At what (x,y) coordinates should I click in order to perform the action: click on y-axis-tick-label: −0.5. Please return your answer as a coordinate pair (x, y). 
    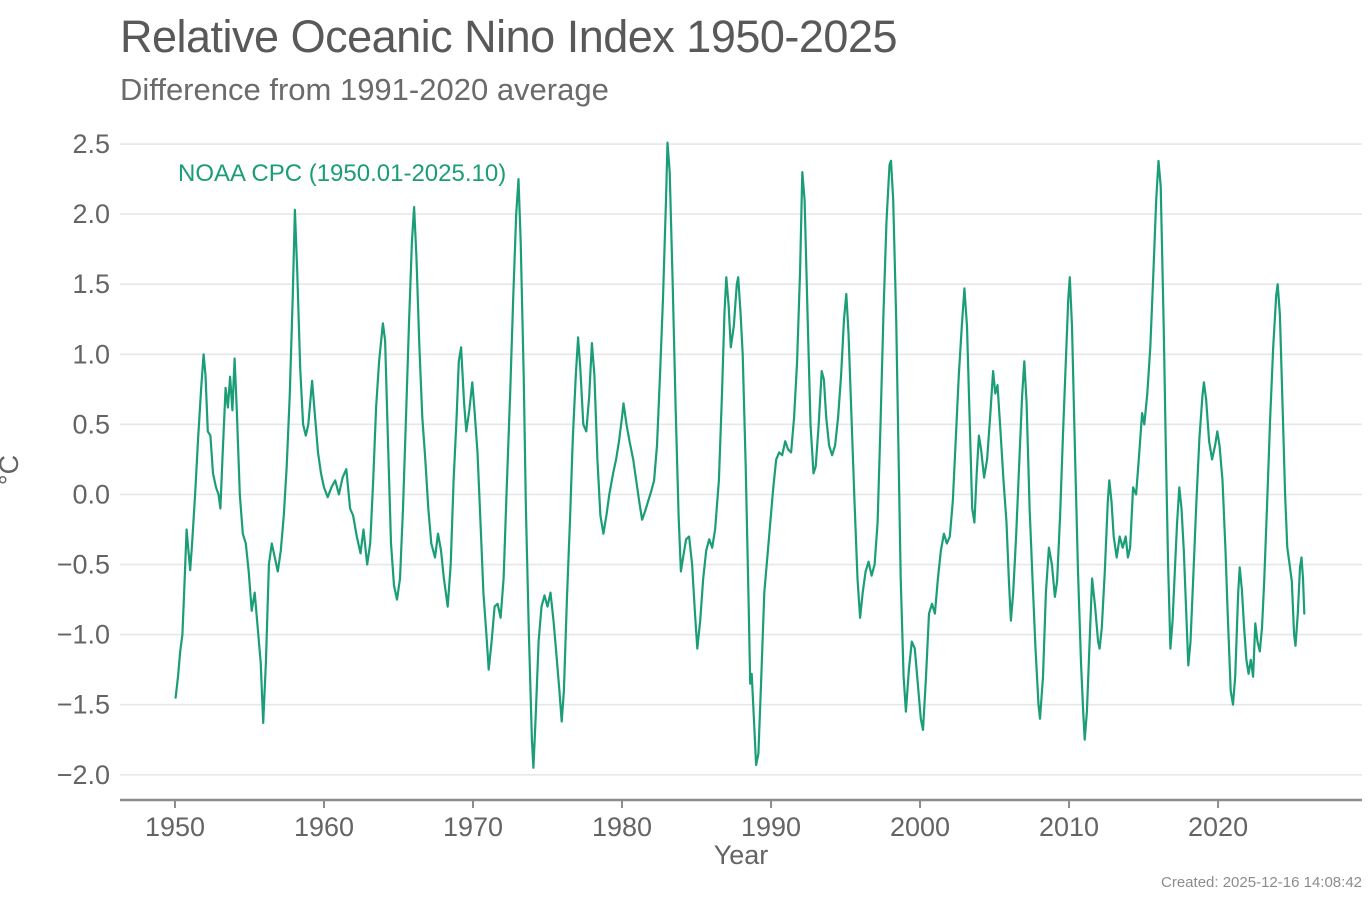
    Looking at the image, I should click on (83, 565).